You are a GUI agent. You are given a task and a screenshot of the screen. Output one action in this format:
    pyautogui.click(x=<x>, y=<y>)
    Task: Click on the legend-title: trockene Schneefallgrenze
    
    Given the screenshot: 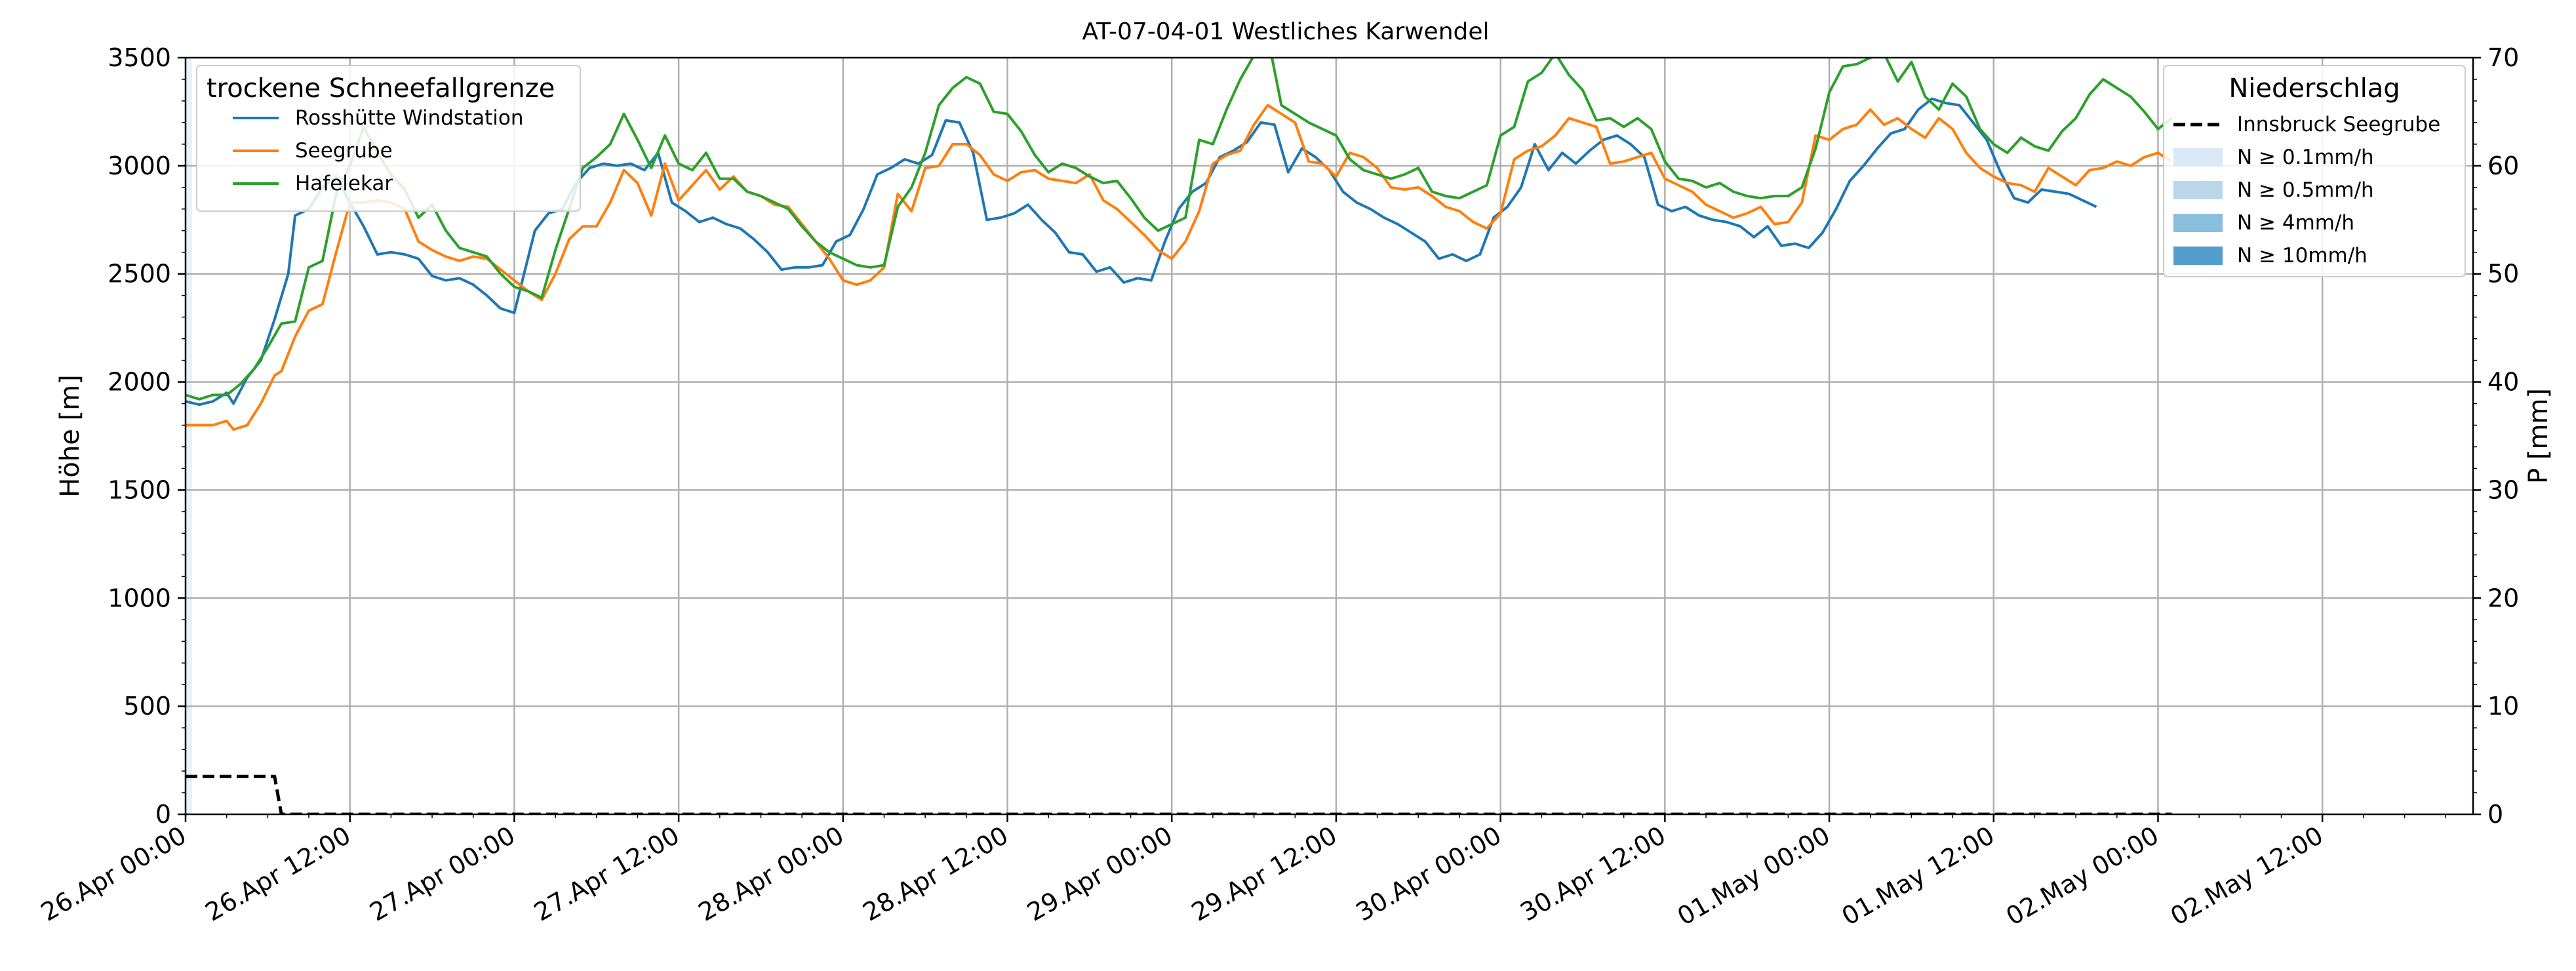 What is the action you would take?
    pyautogui.click(x=381, y=88)
    